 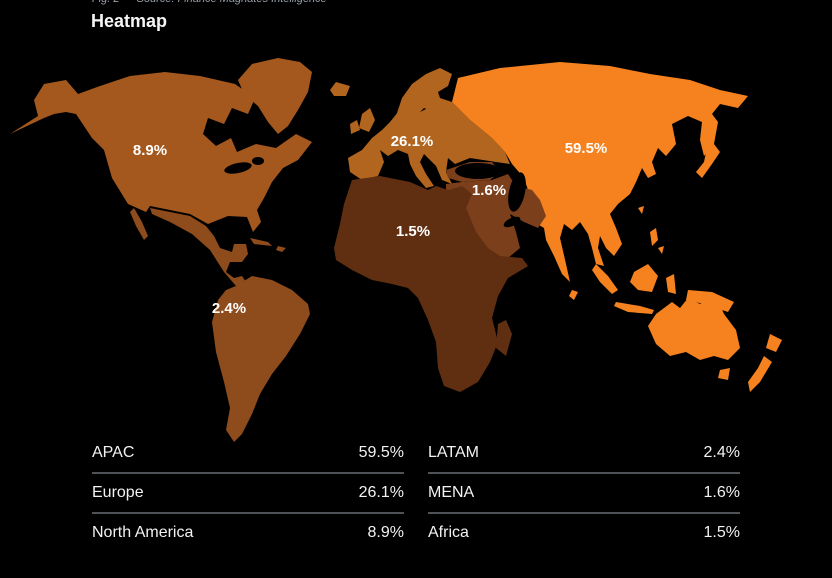 What do you see at coordinates (774, 343) in the screenshot?
I see `region-nz-north` at bounding box center [774, 343].